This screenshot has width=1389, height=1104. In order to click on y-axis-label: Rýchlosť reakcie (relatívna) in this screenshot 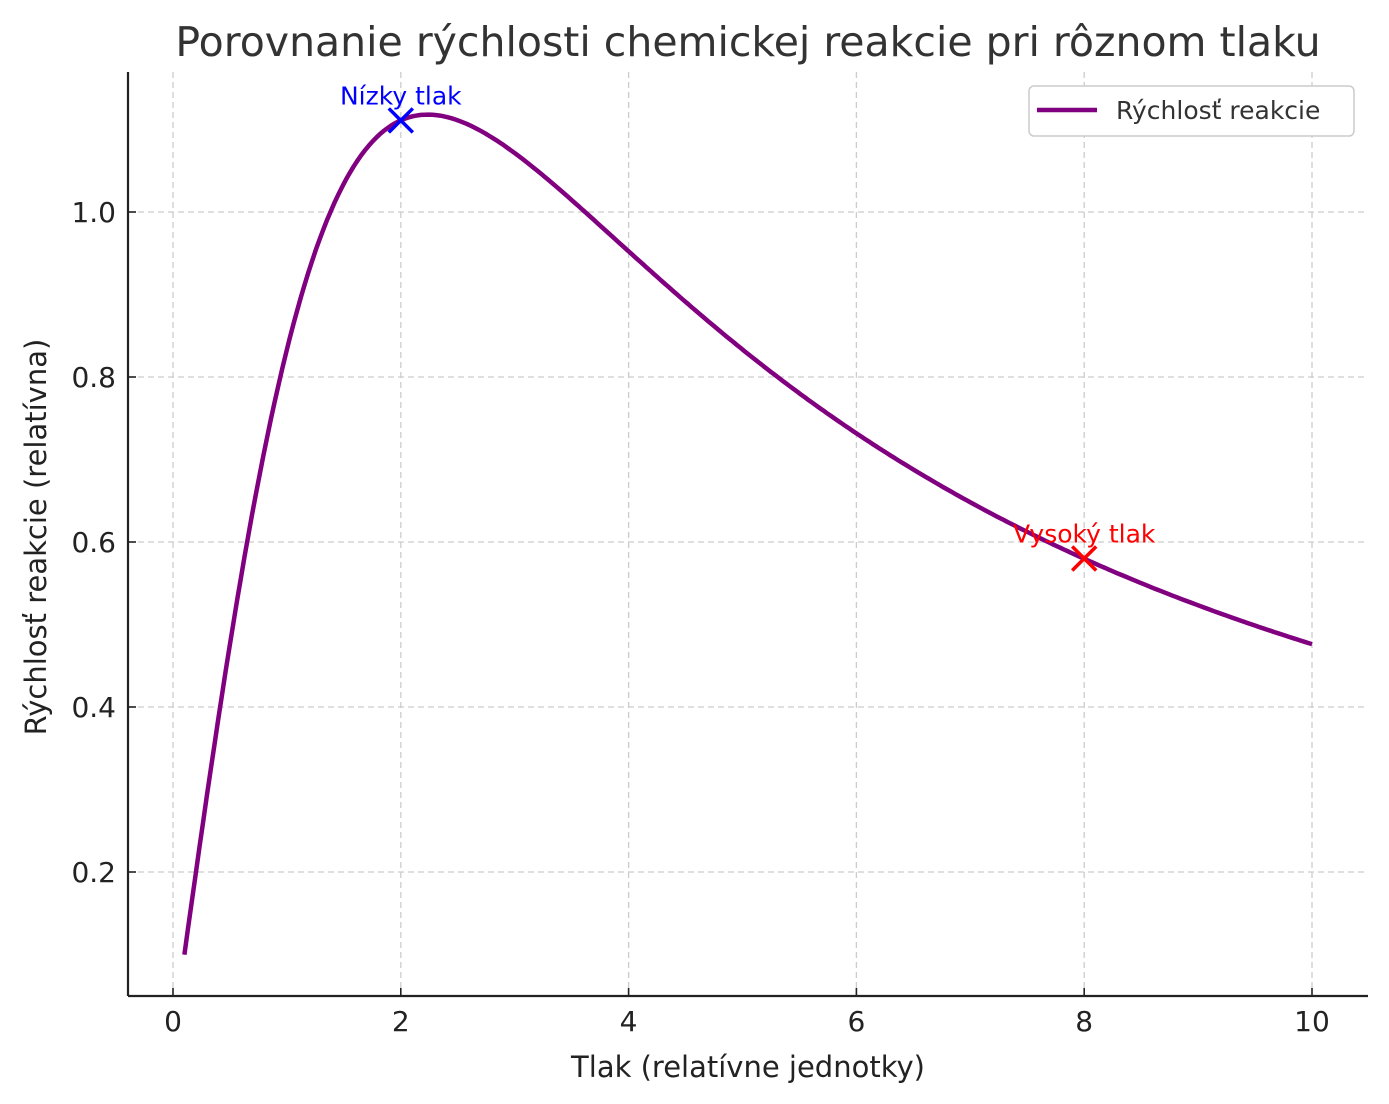, I will do `click(36, 537)`.